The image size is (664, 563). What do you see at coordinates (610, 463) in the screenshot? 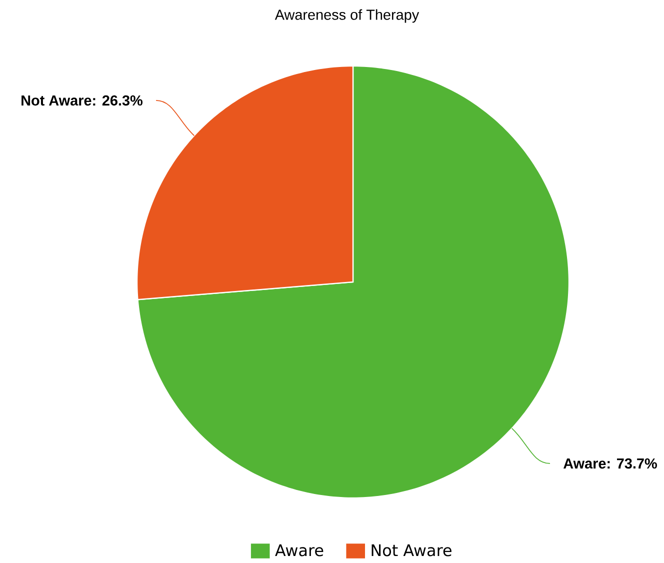
I see `data-label: Aware: 73.7%` at bounding box center [610, 463].